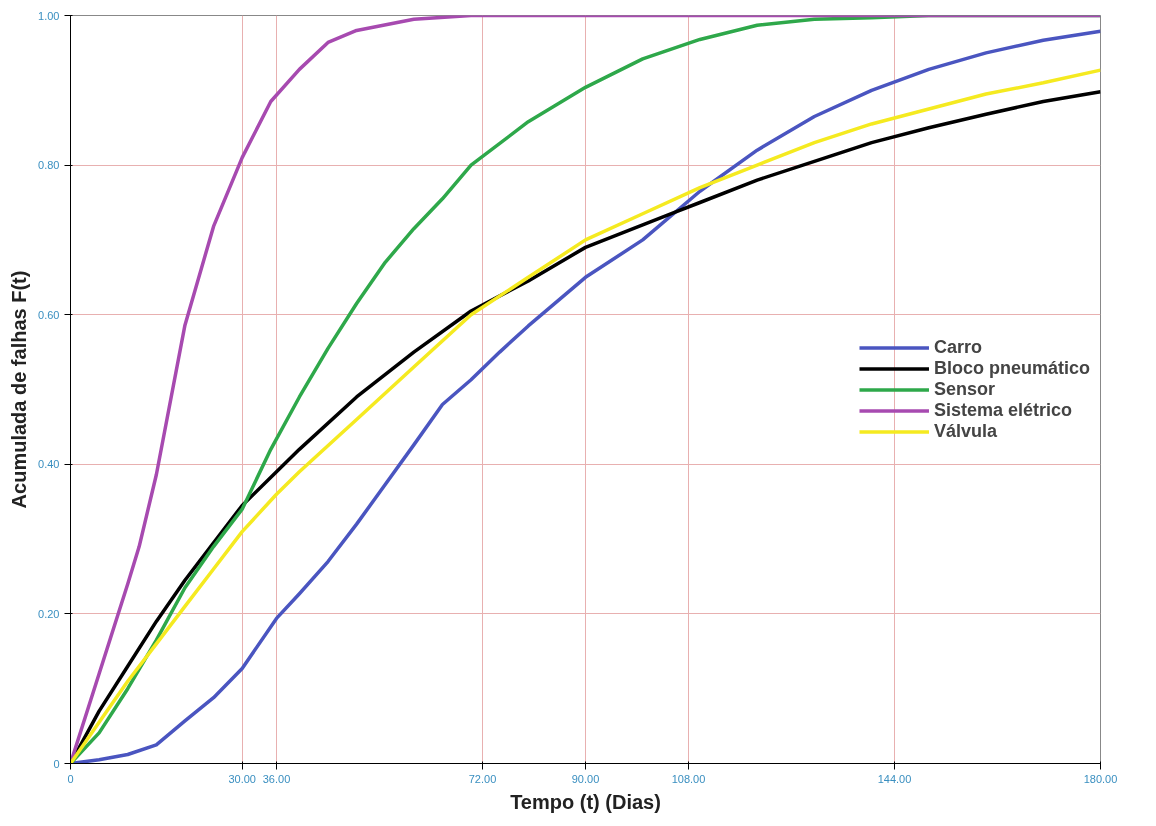 The height and width of the screenshot is (826, 1156). Describe the element at coordinates (1011, 368) in the screenshot. I see `legend-label: Bloco pneumático` at that location.